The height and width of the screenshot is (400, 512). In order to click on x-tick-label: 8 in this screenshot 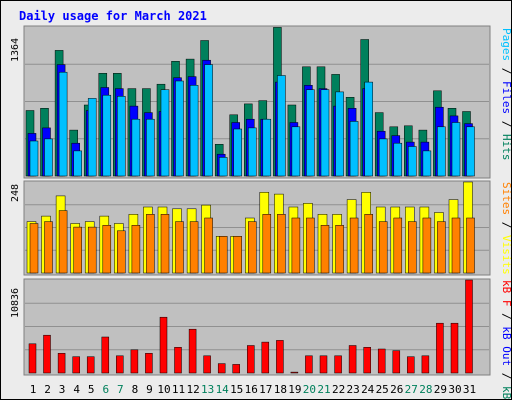, I will do `click(135, 389)`.